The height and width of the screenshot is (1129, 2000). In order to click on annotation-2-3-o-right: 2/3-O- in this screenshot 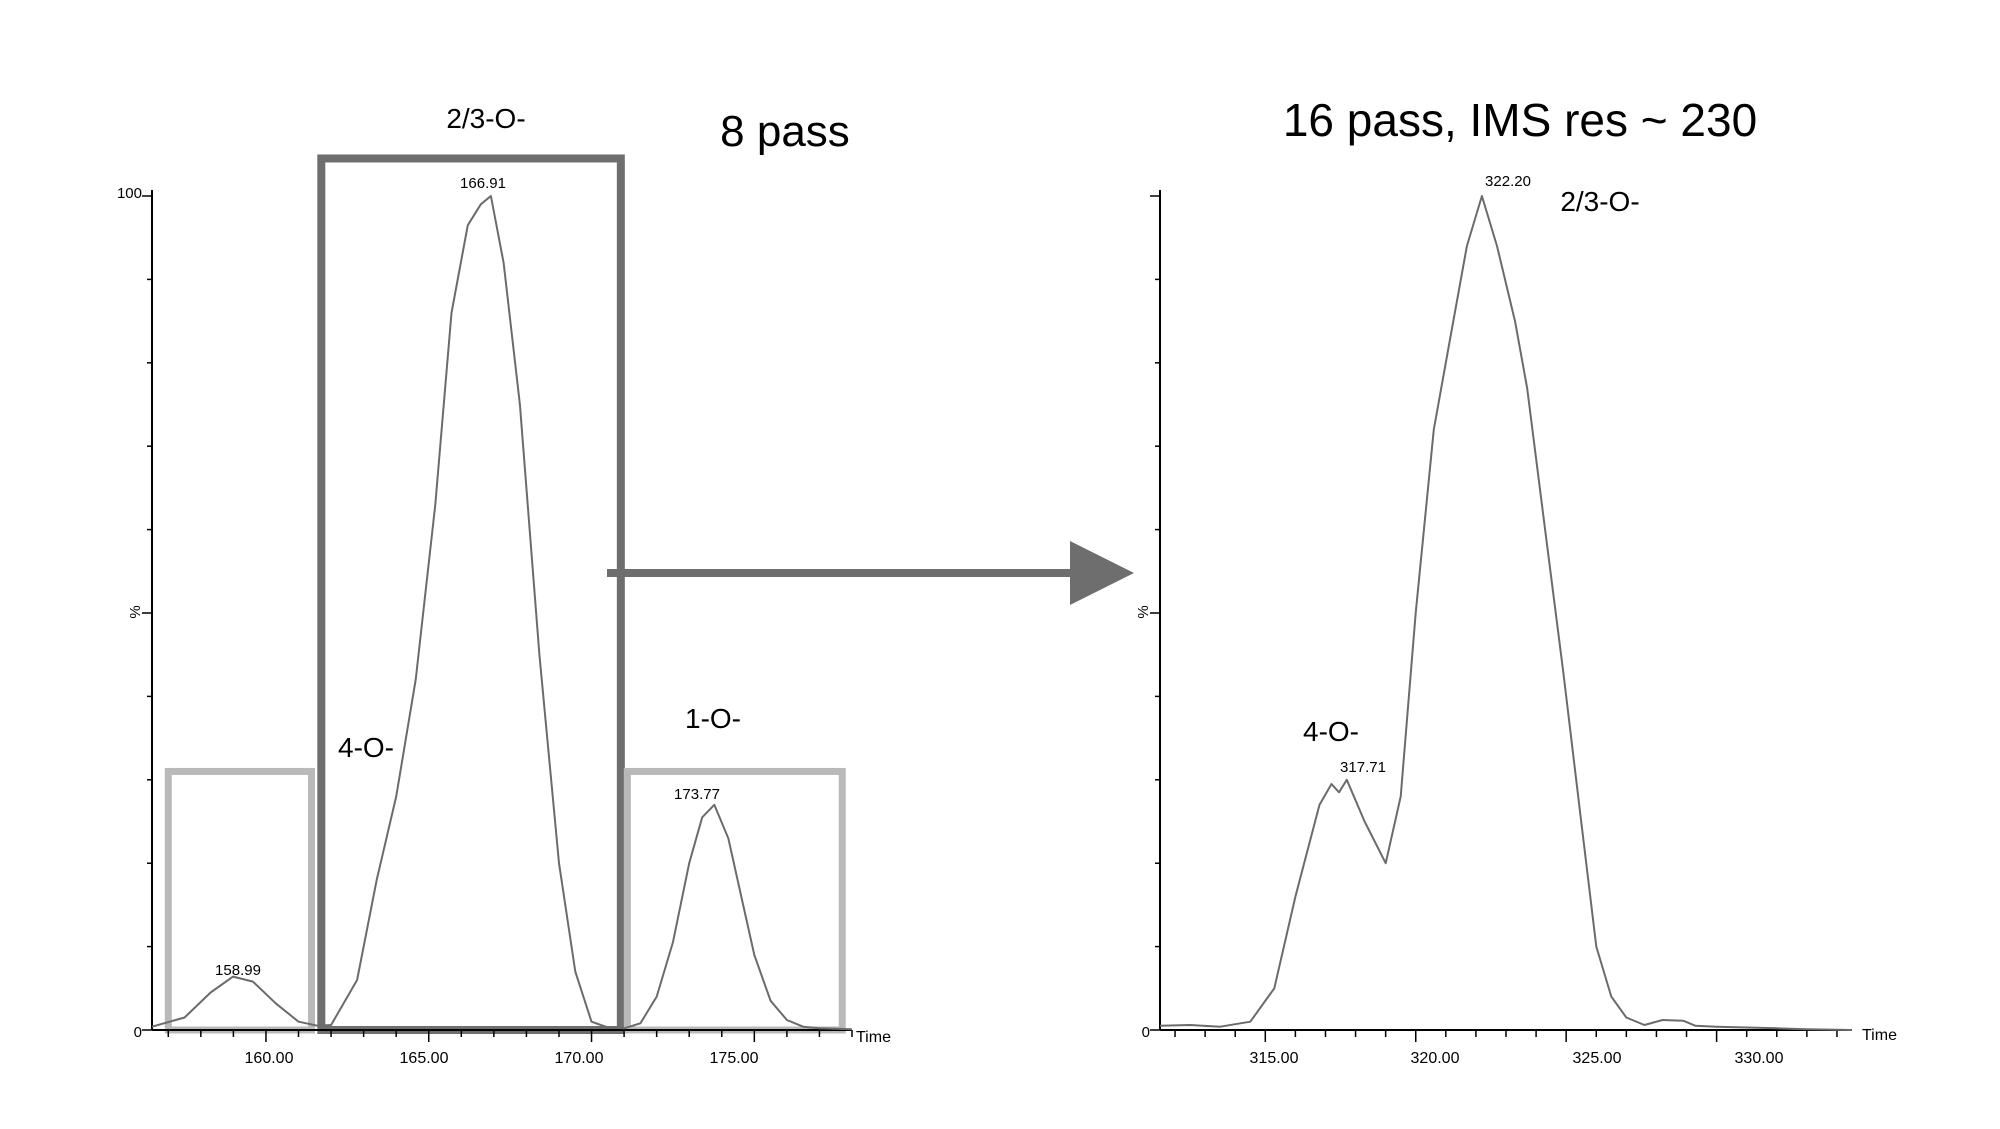, I will do `click(1599, 201)`.